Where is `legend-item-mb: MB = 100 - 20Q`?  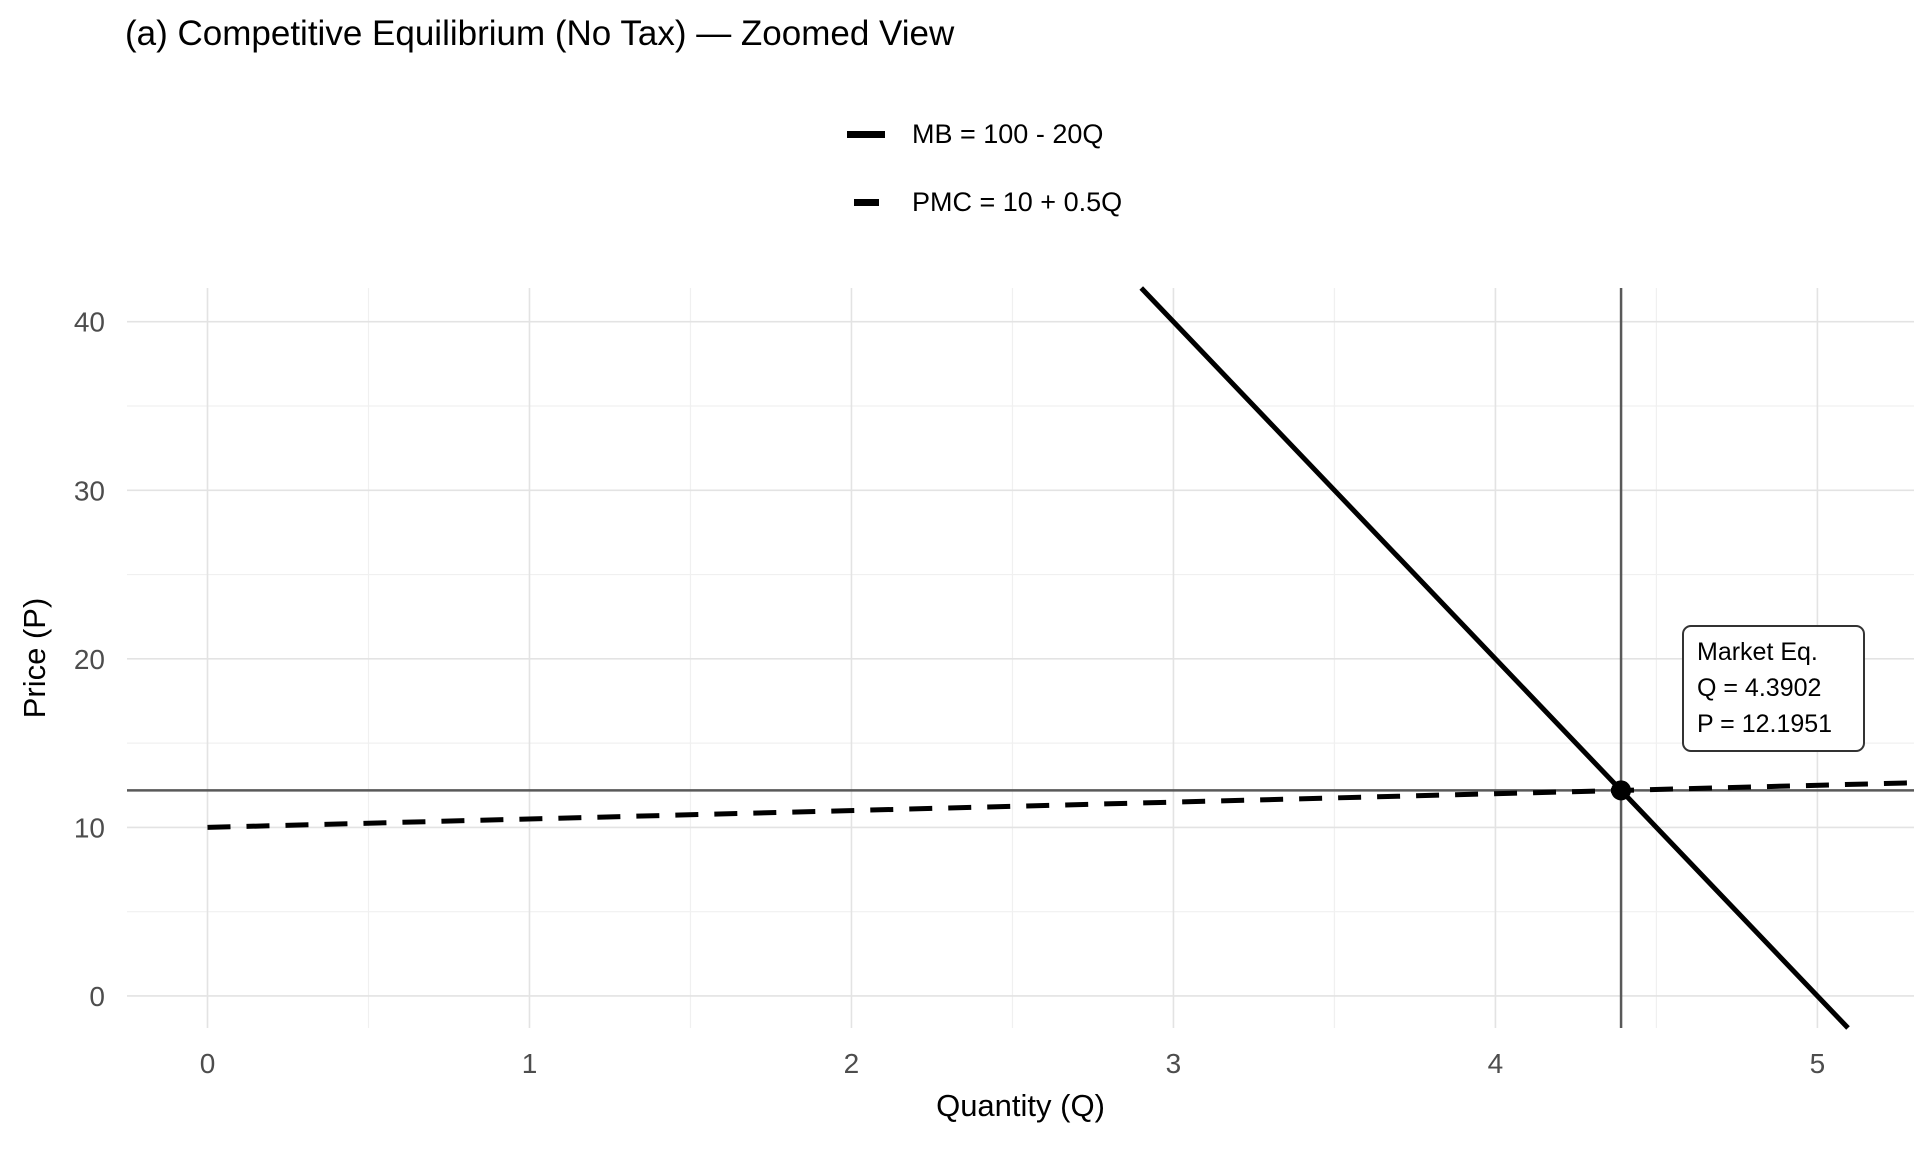 legend-item-mb: MB = 100 - 20Q is located at coordinates (984, 134).